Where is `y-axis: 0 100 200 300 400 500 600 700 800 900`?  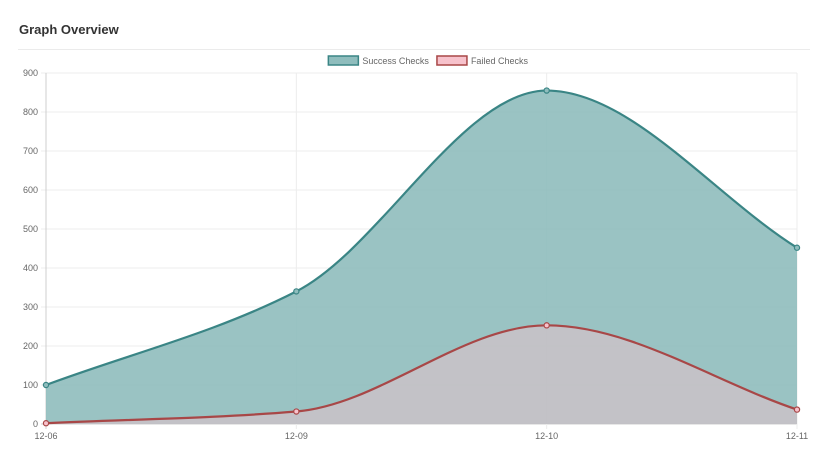
y-axis: 0 100 200 300 400 500 600 700 800 900 is located at coordinates (30, 248).